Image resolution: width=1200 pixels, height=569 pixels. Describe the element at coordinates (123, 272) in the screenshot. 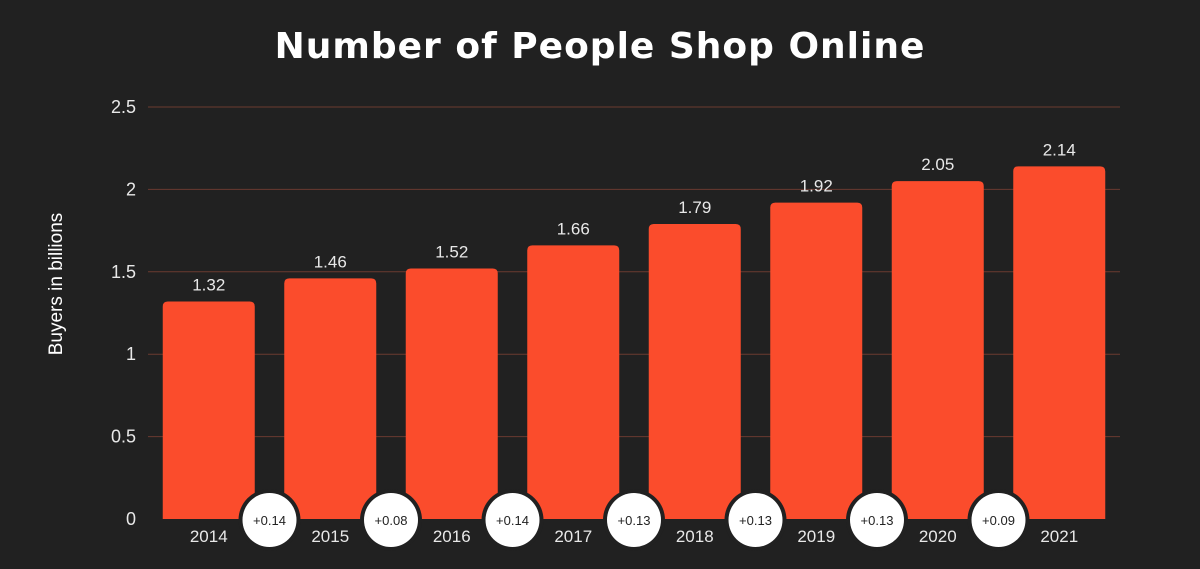

I see `y-tick-label: 1.5` at that location.